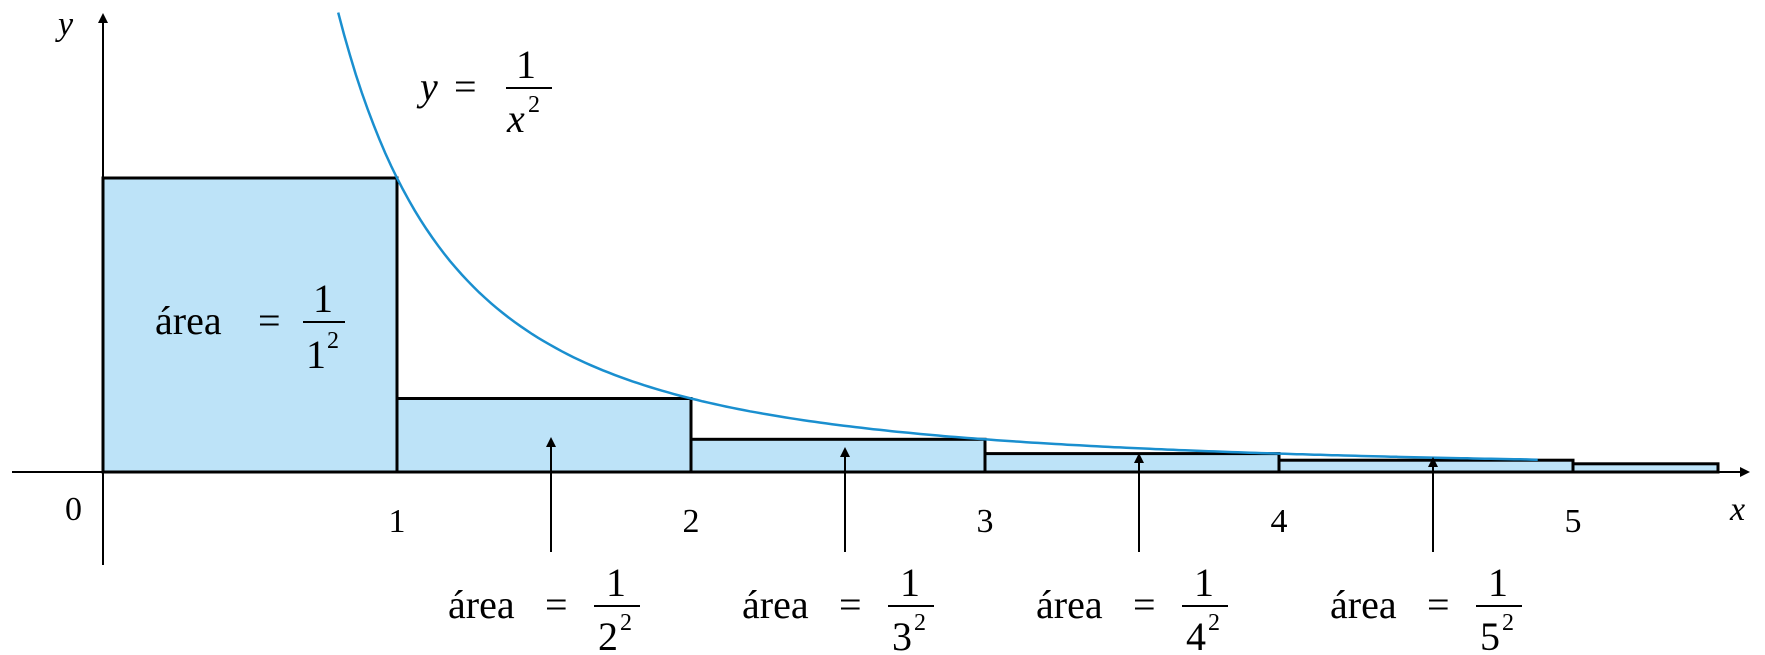 This screenshot has height=655, width=1765. Describe the element at coordinates (1490, 634) in the screenshot. I see `area-label-denominator-base: 5` at that location.